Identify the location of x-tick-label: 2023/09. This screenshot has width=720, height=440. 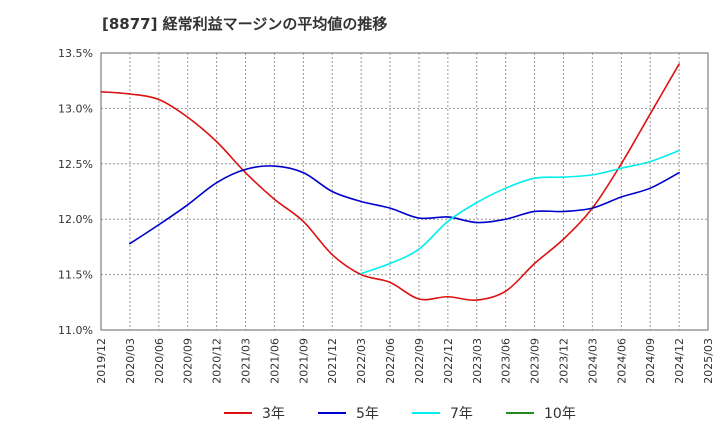
(535, 361).